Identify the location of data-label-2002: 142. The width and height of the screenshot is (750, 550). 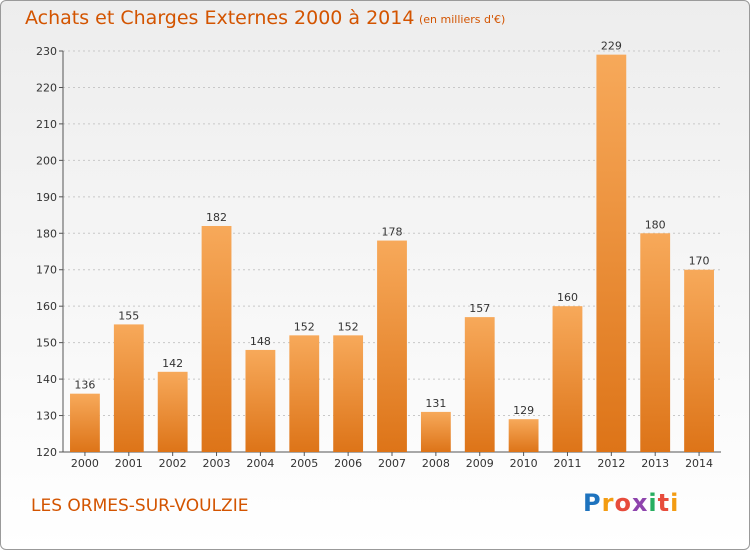
(172, 363).